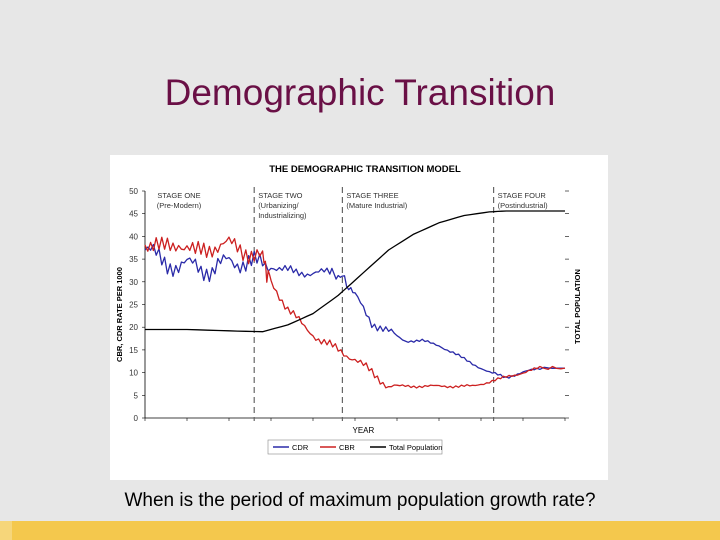 The image size is (720, 540). What do you see at coordinates (365, 169) in the screenshot?
I see `chart-title: THE DEMOGRAPHIC TRANSITION MODEL` at bounding box center [365, 169].